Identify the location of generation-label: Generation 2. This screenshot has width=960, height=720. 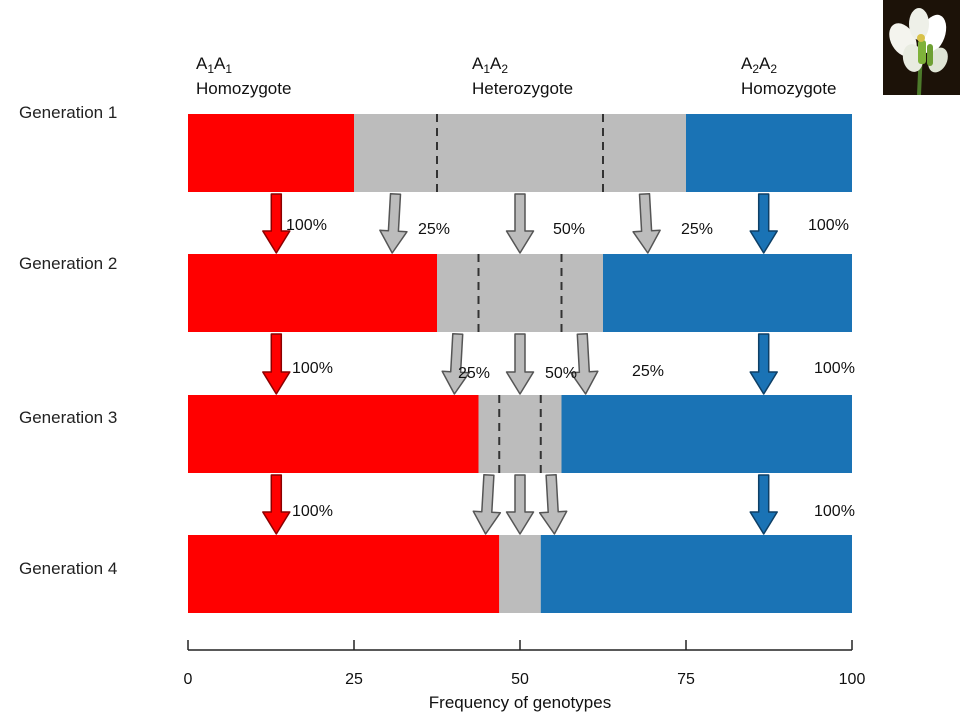
(68, 263).